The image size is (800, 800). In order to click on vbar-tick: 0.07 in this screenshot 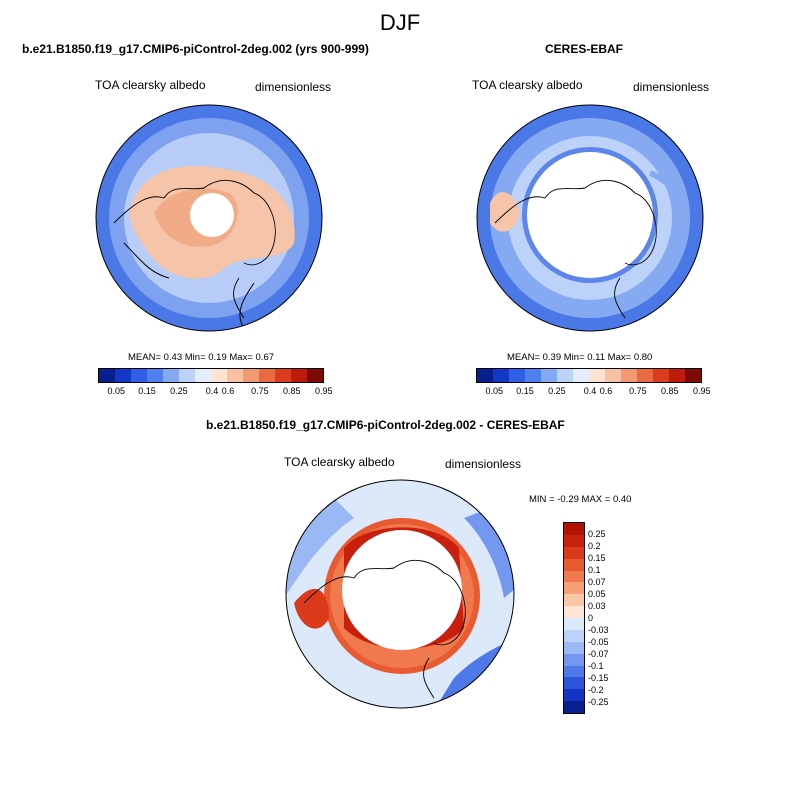, I will do `click(597, 582)`.